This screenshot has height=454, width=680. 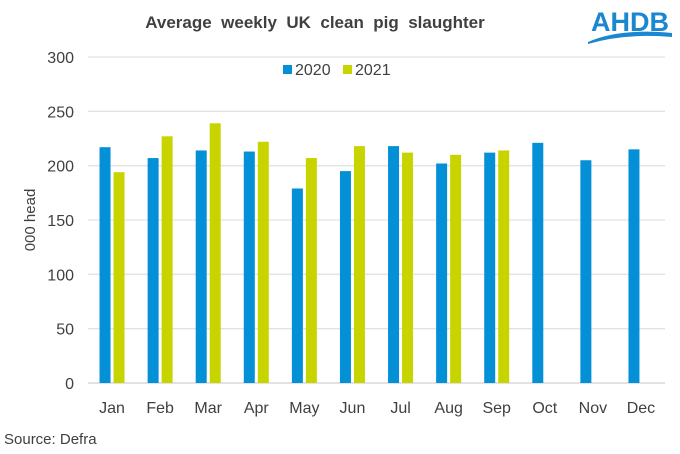 What do you see at coordinates (630, 25) in the screenshot?
I see `ahdb-logo: AHDB` at bounding box center [630, 25].